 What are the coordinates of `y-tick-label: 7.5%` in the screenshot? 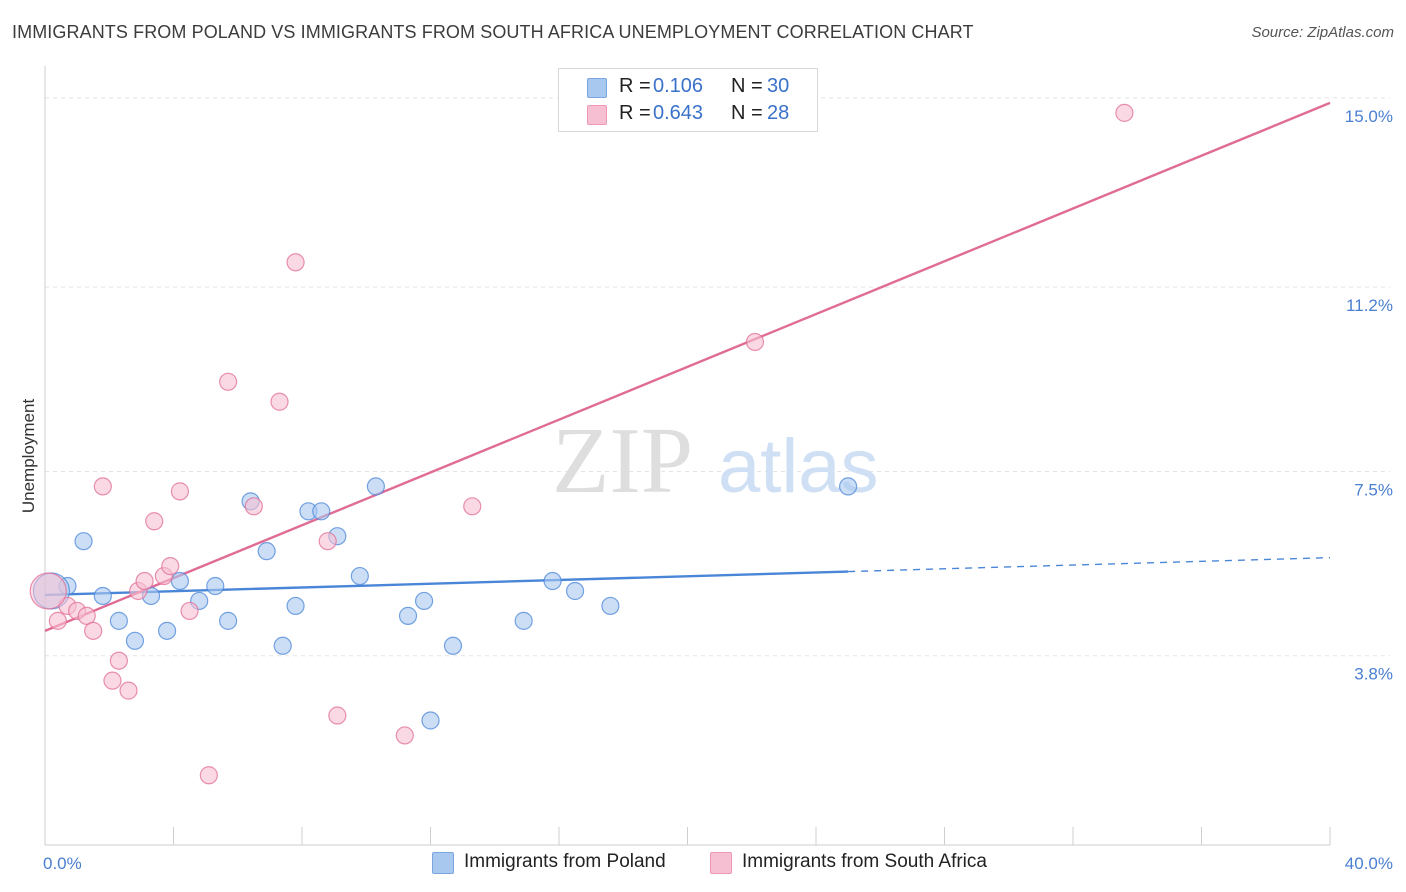 It's located at (1373, 489).